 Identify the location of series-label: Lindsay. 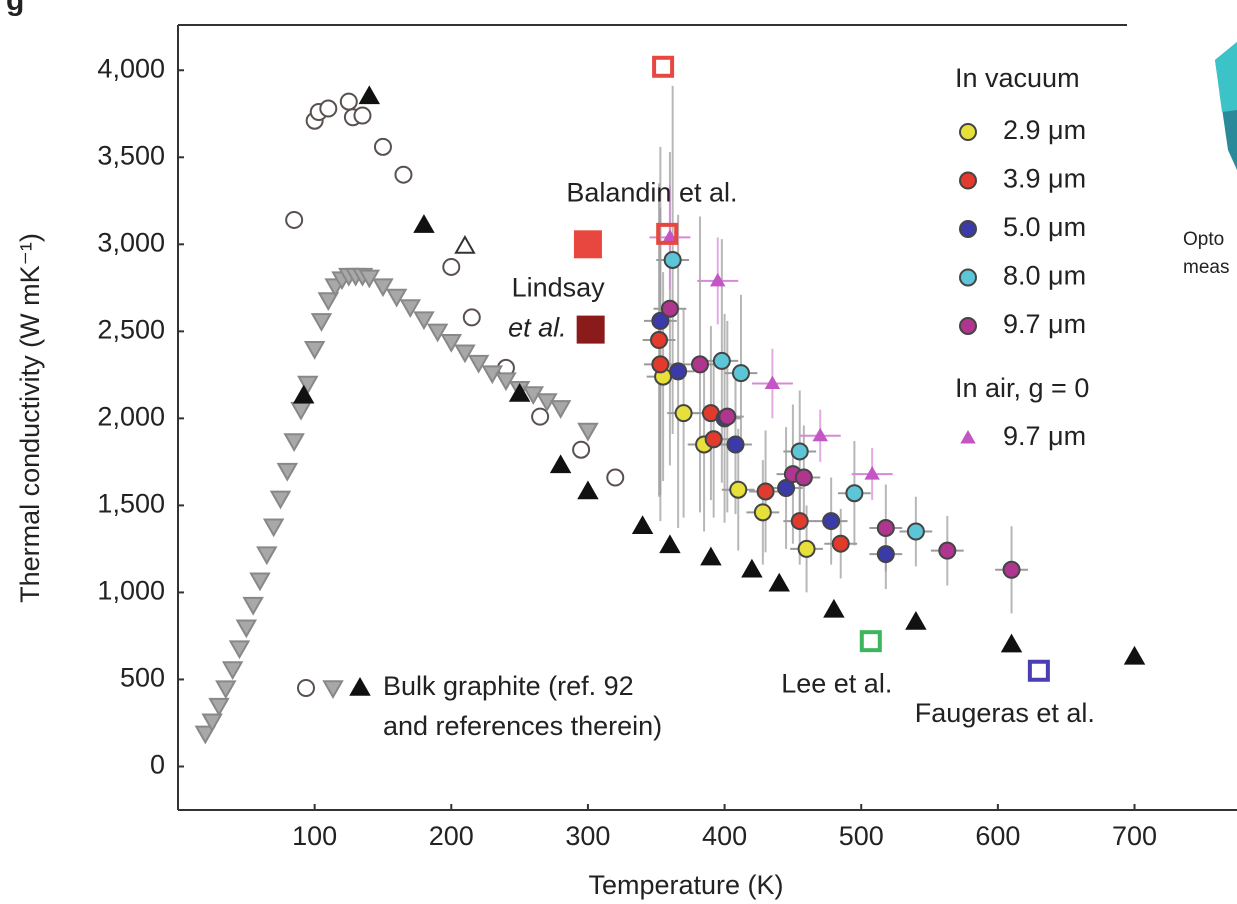
(559, 288).